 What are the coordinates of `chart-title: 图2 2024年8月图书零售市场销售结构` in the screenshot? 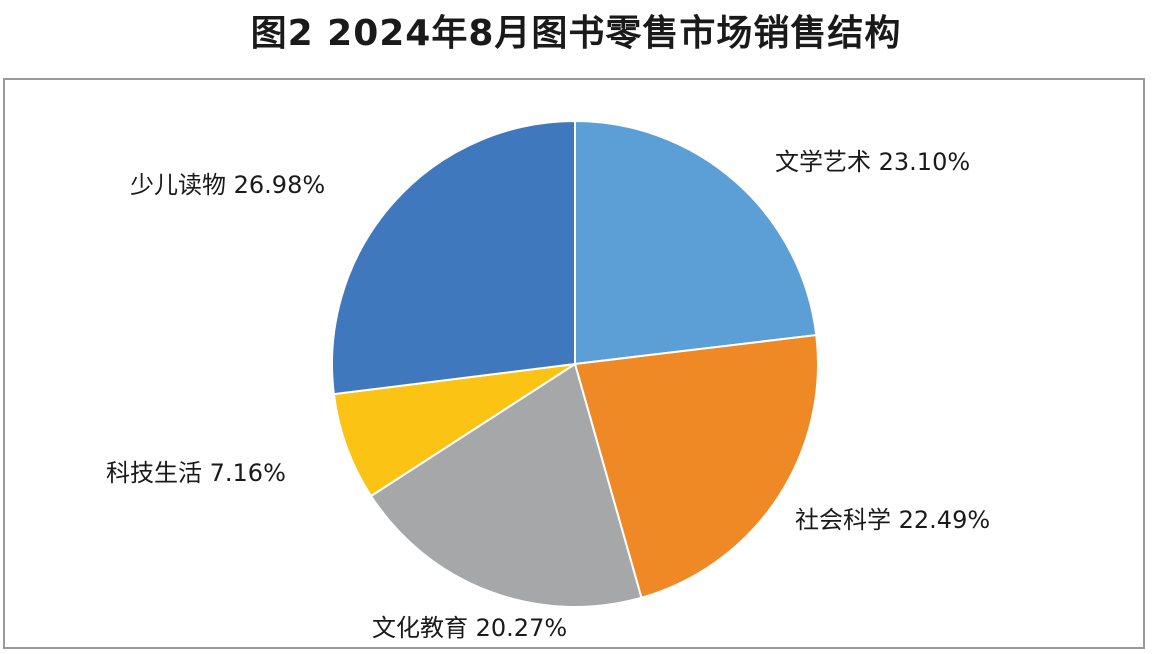 It's located at (576, 33).